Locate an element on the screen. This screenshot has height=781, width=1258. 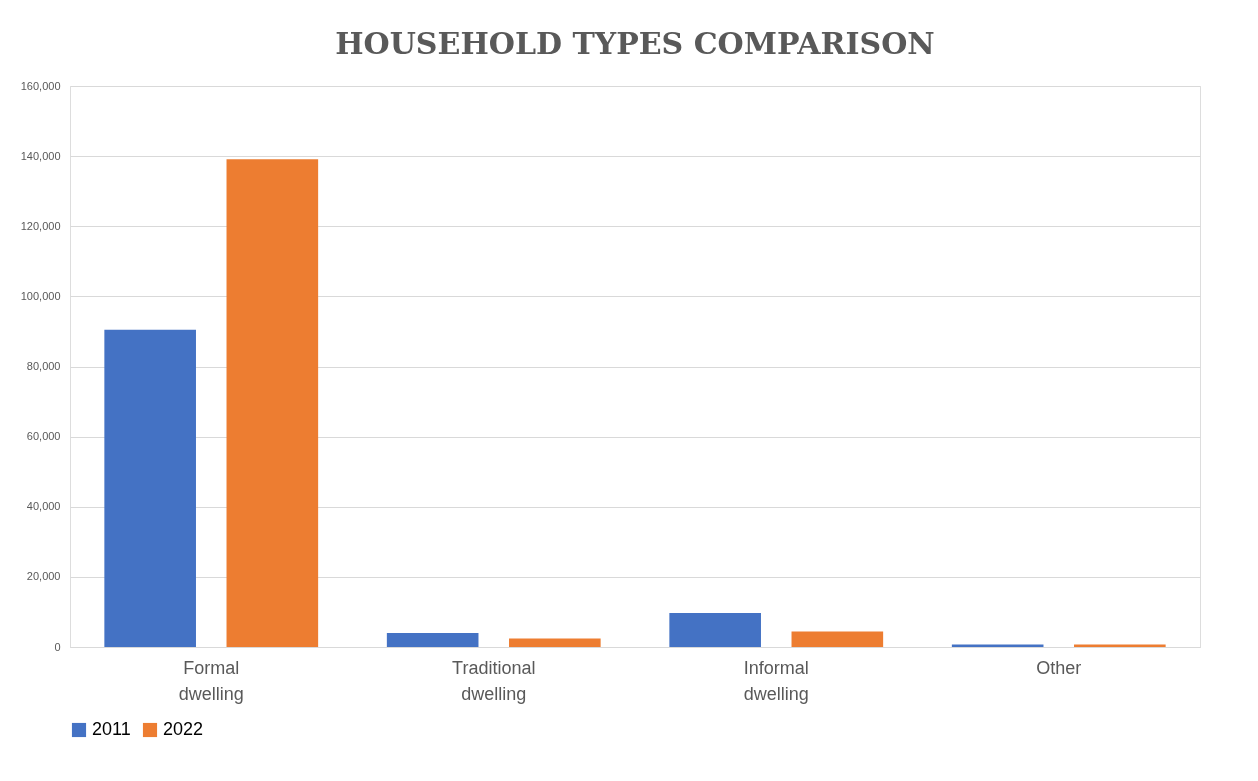
y-tick-label: 60,000 is located at coordinates (43, 436).